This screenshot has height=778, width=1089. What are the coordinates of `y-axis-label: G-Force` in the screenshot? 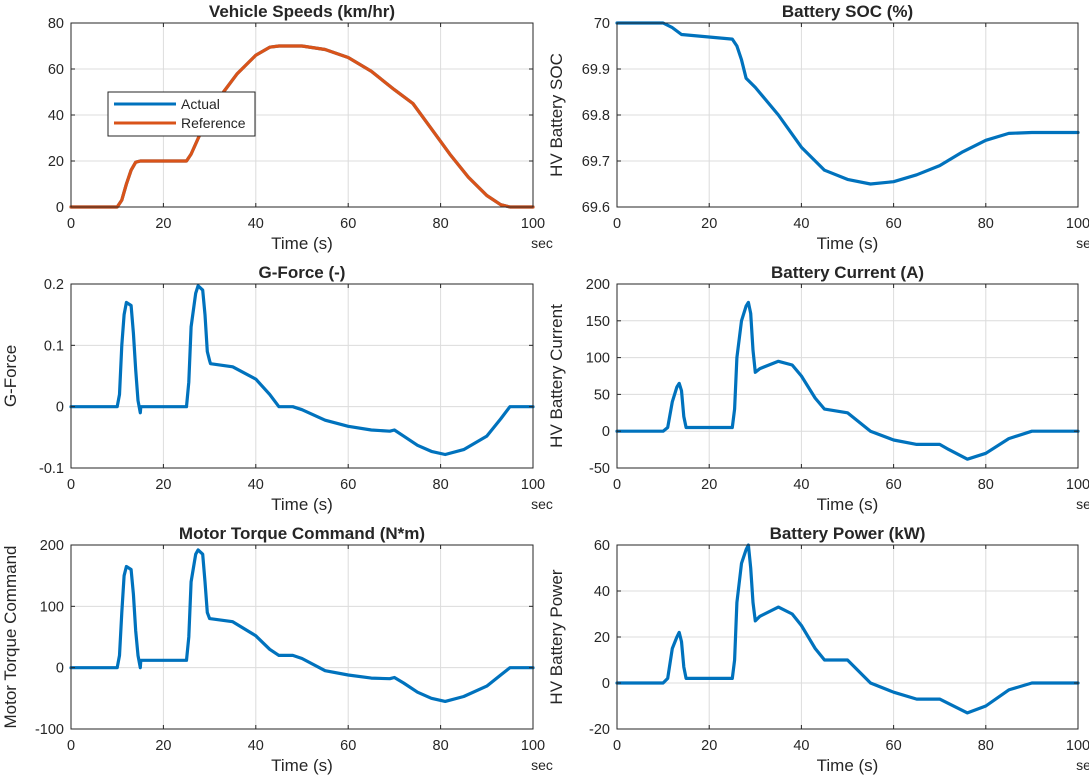 It's located at (10, 376).